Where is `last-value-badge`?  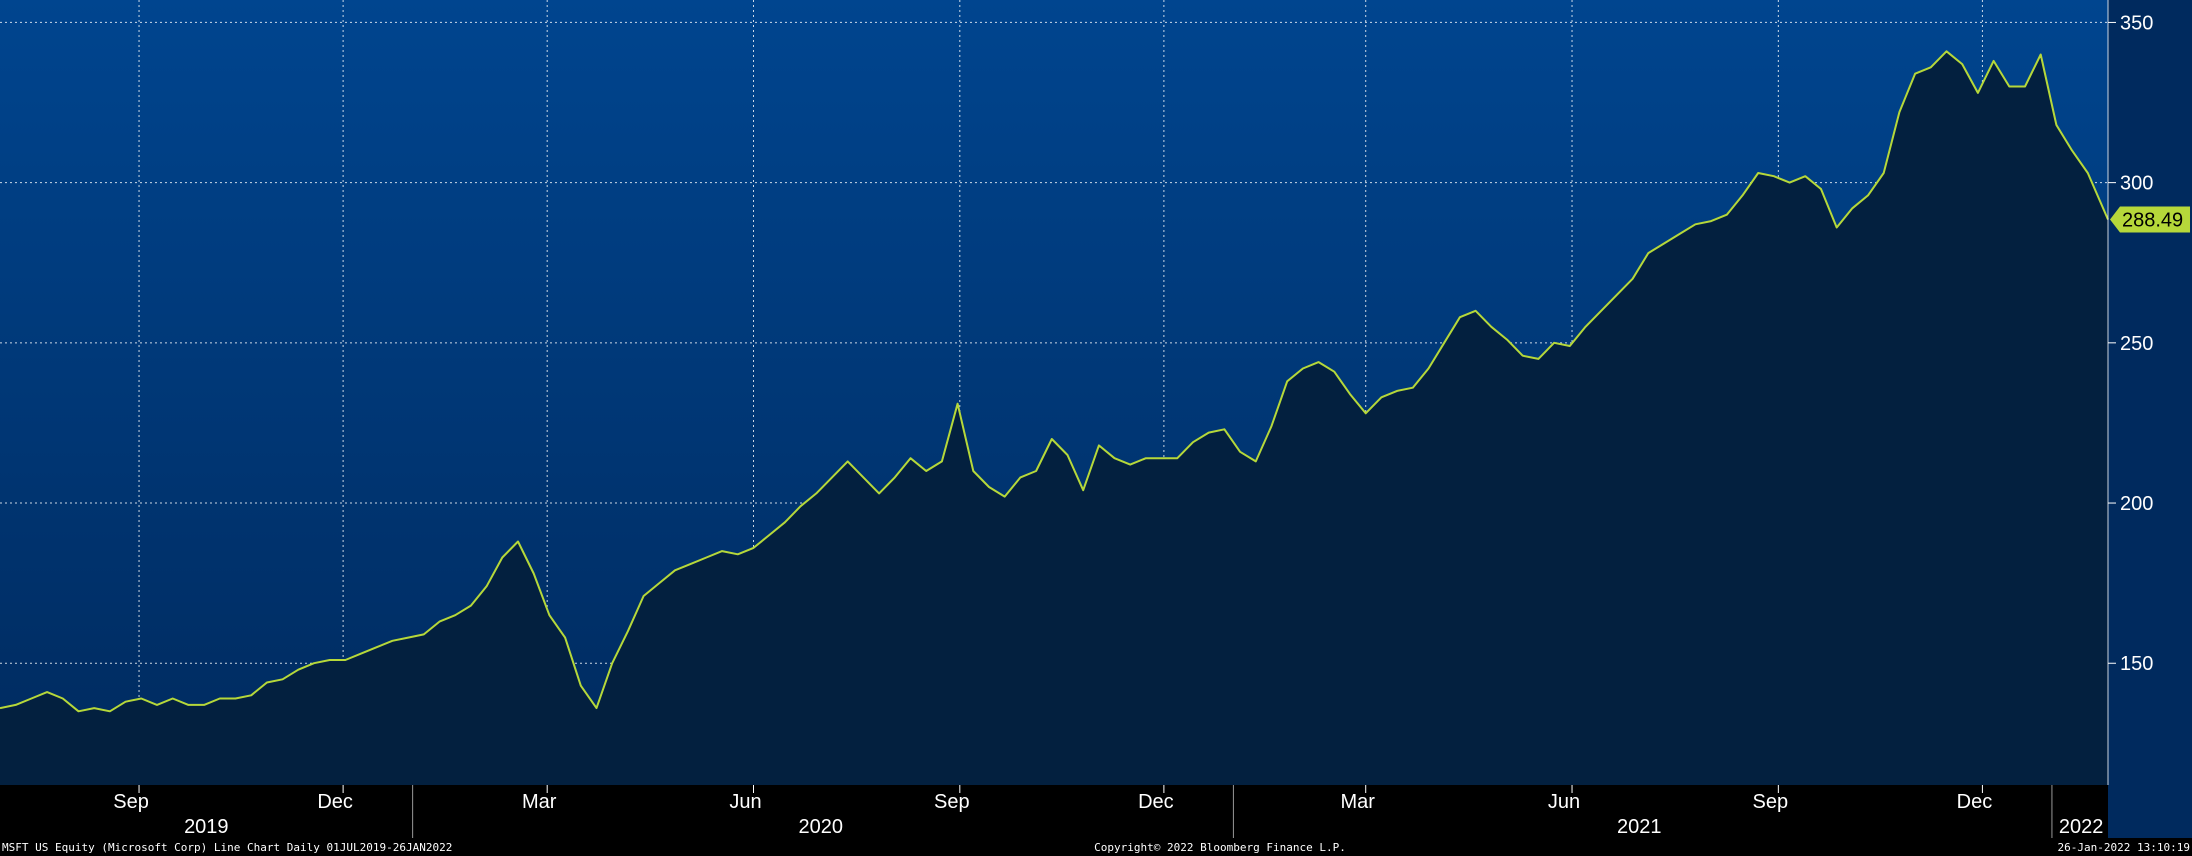 last-value-badge is located at coordinates (2150, 219).